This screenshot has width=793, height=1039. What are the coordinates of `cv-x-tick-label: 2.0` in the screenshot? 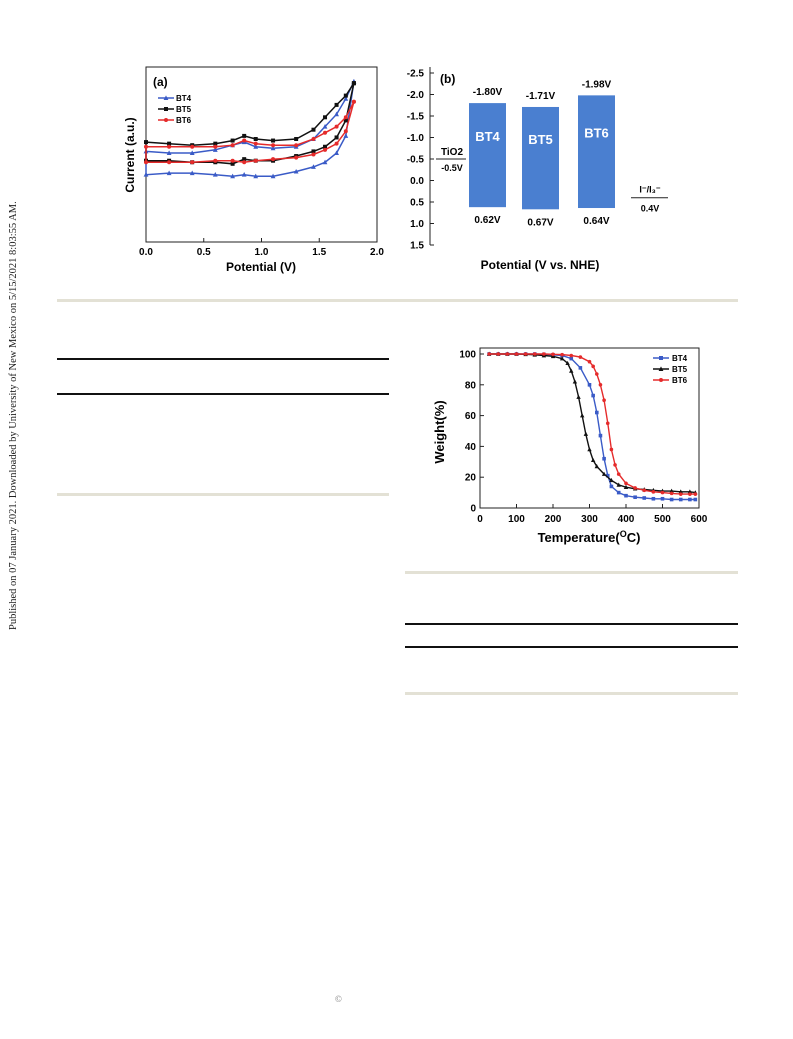 It's located at (377, 252).